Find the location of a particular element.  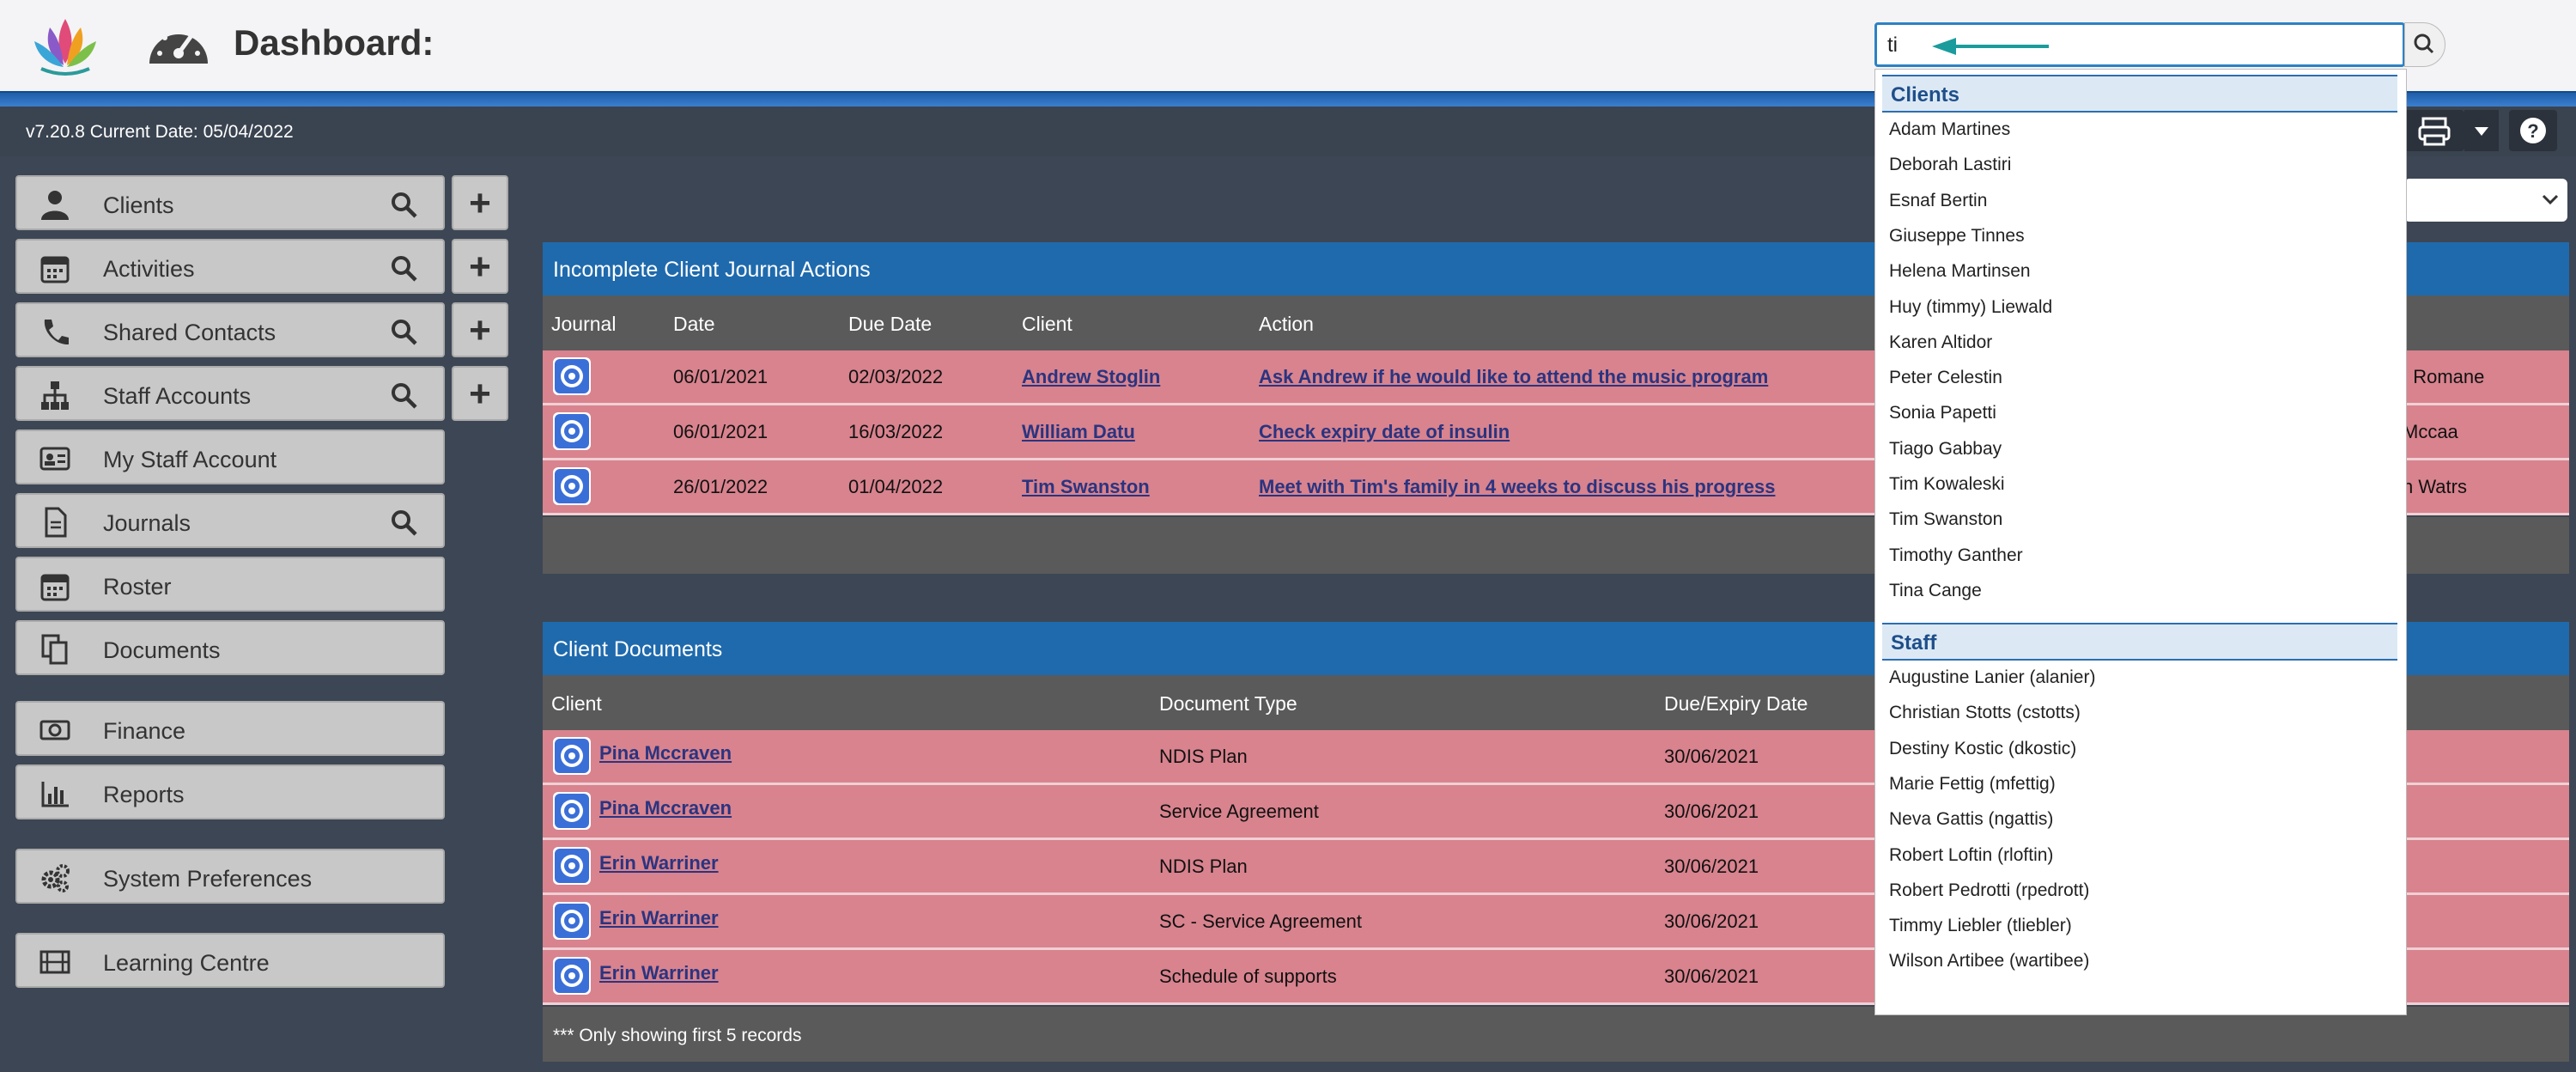

staff-result-item: Neva Gattis (ngattis) is located at coordinates (1972, 819).